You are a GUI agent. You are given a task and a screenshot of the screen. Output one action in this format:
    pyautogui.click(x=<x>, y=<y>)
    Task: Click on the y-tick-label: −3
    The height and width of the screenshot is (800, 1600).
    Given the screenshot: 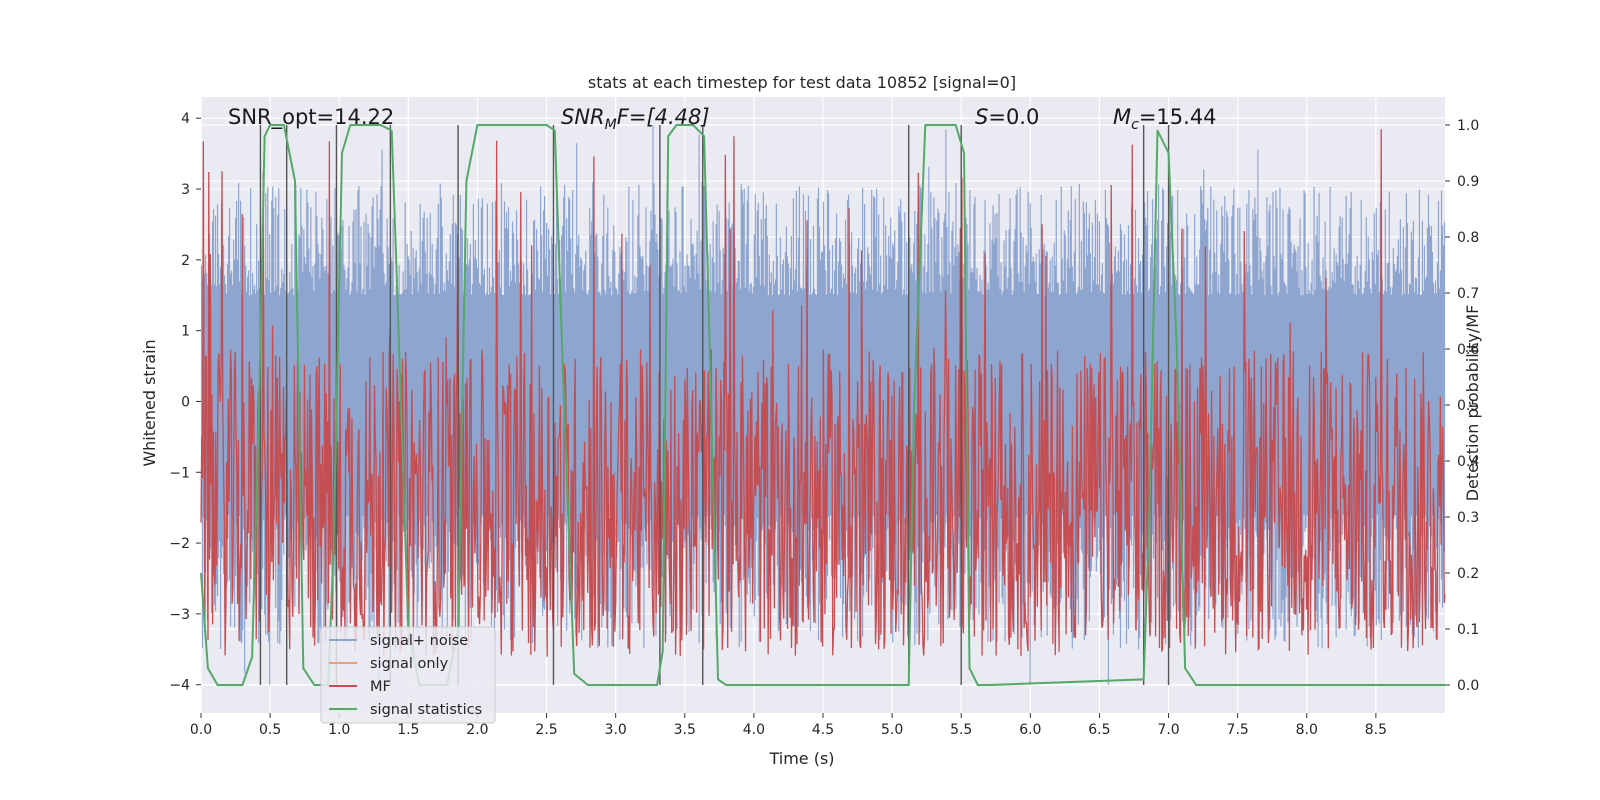 What is the action you would take?
    pyautogui.click(x=179, y=615)
    